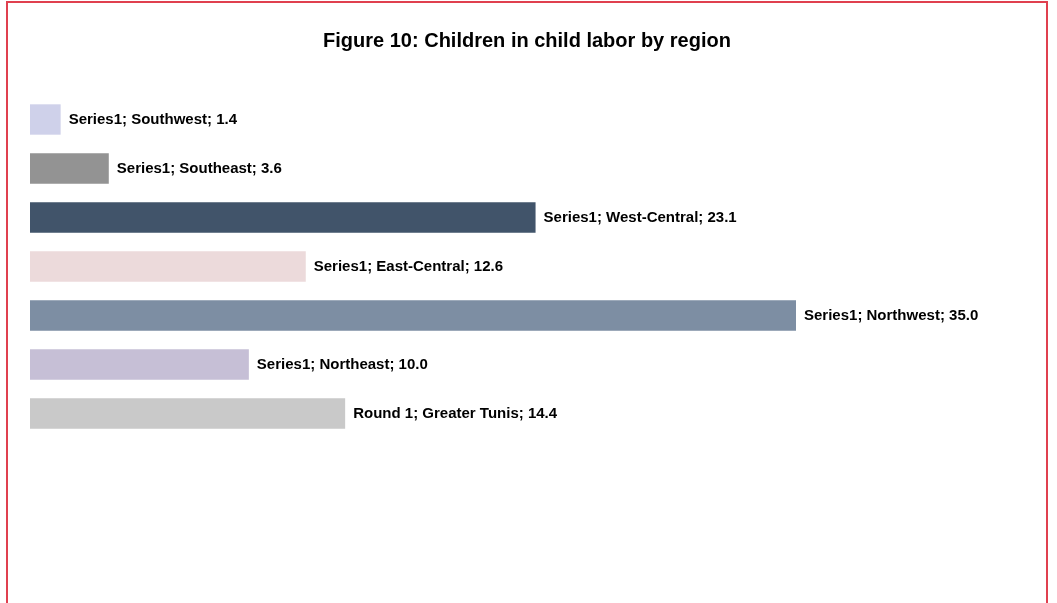 Image resolution: width=1057 pixels, height=603 pixels. I want to click on data-label: Series1; Northwest; 35.0, so click(891, 314).